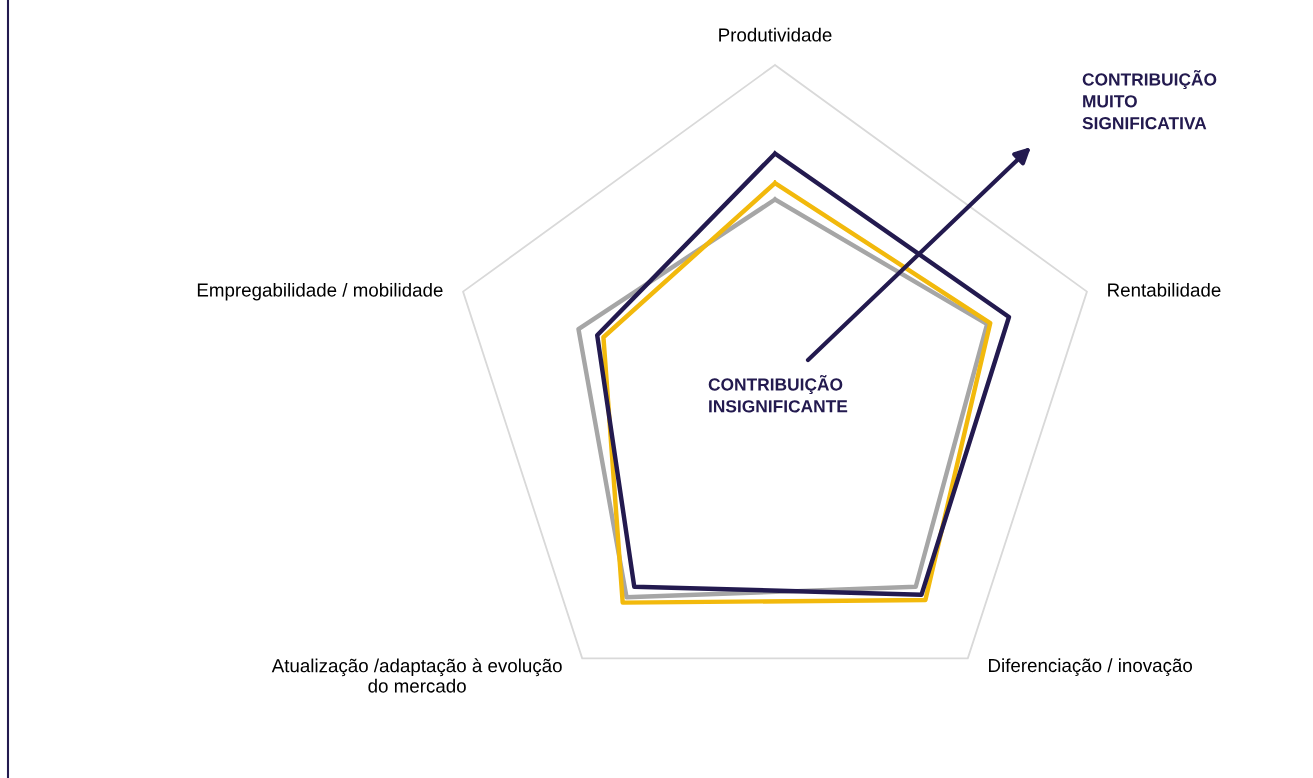 The width and height of the screenshot is (1313, 778). Describe the element at coordinates (416, 675) in the screenshot. I see `spoke-label: Atualização /adaptação à evolução do mercado` at that location.